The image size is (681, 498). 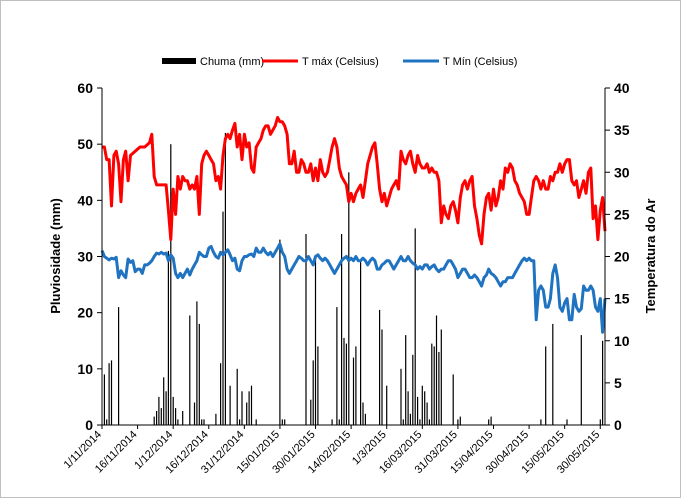 I want to click on y-left-tick-label: 20, so click(x=85, y=313).